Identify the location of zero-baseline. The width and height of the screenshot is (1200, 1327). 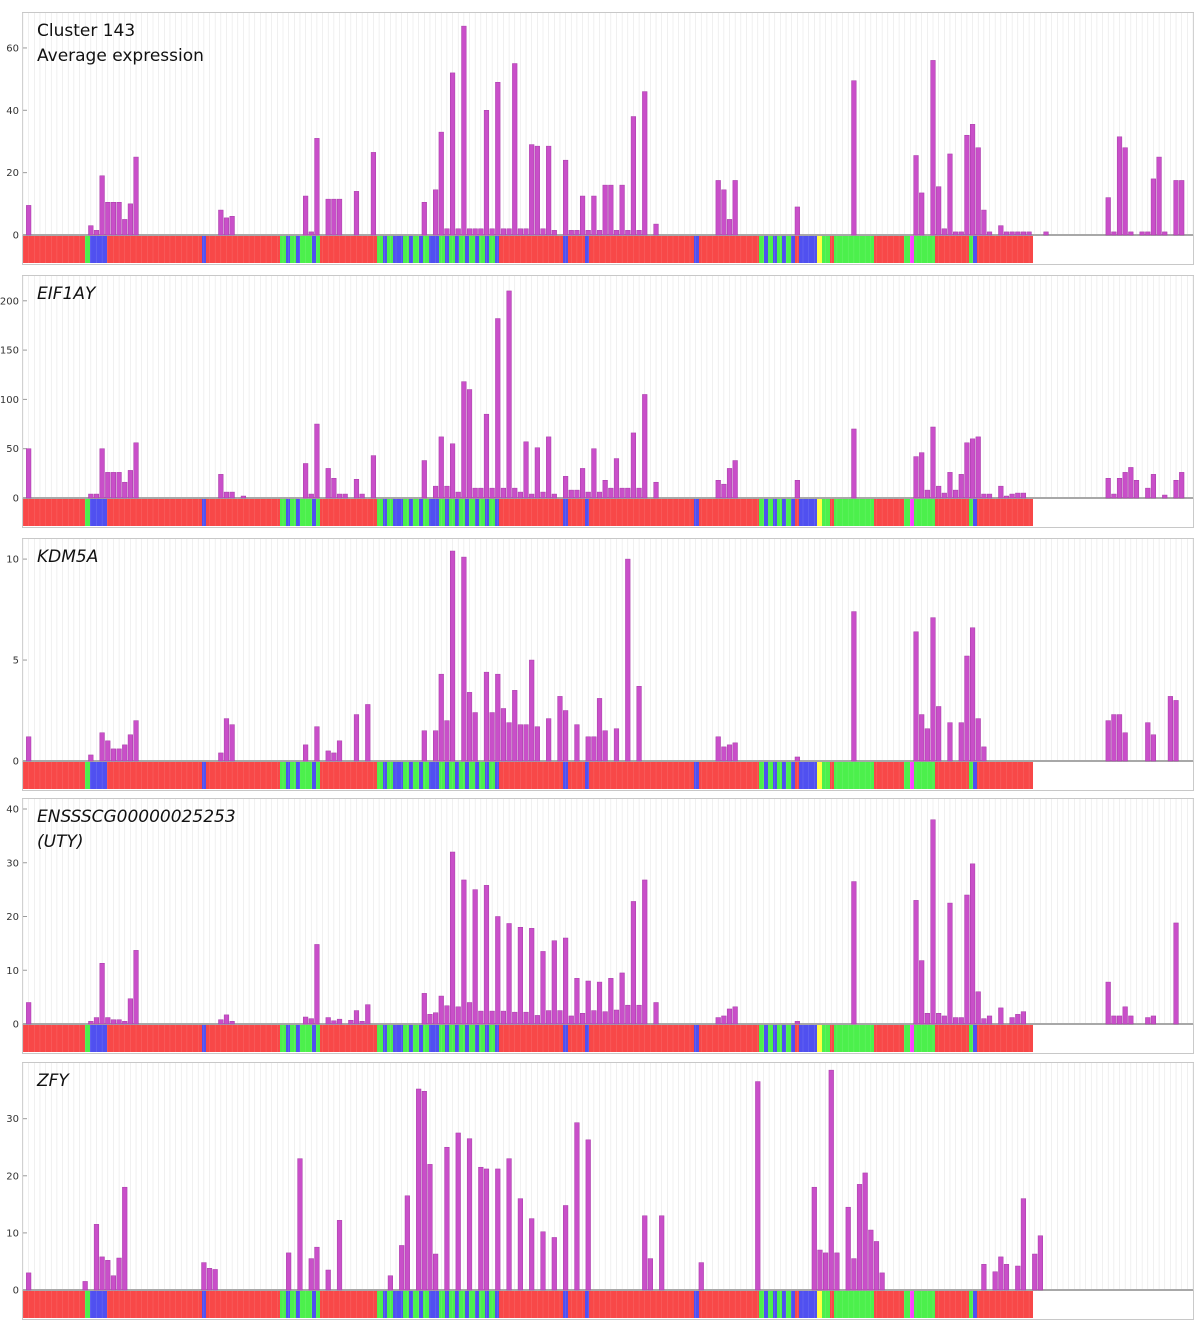
(608, 761).